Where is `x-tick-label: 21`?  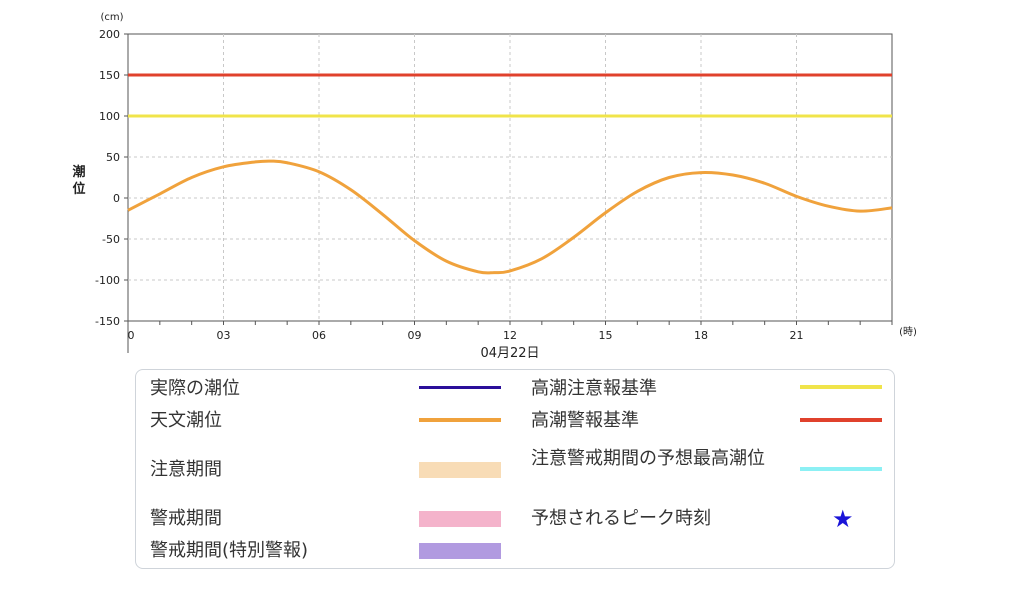 x-tick-label: 21 is located at coordinates (797, 335).